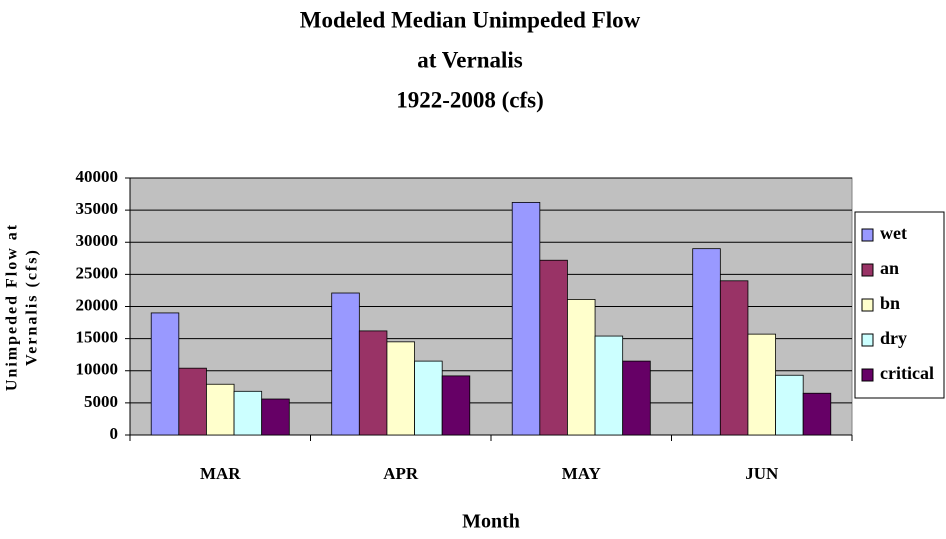 This screenshot has width=946, height=539. I want to click on y-axis-label-line: Unimpeded Flow at, so click(12, 307).